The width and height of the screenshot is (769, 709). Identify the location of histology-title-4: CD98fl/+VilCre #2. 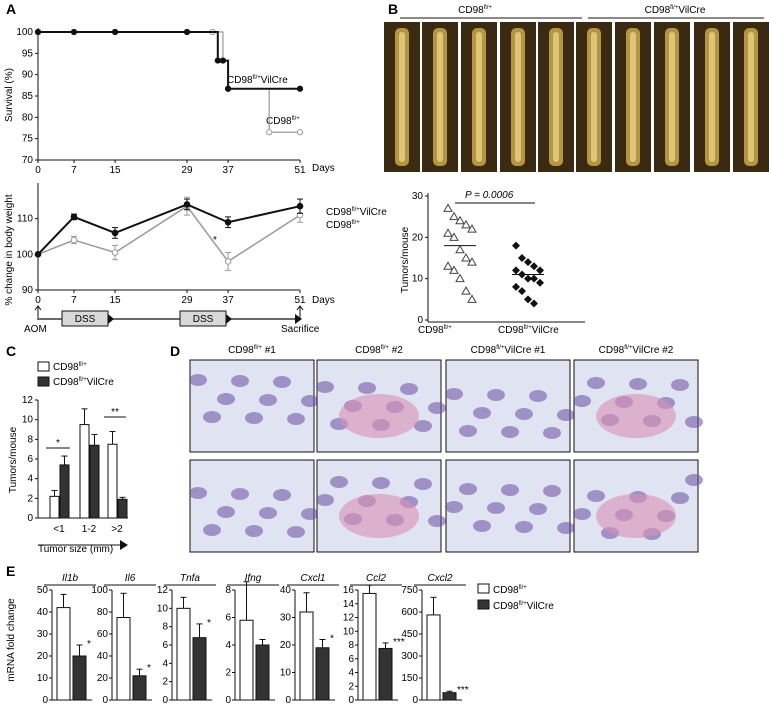
(636, 350).